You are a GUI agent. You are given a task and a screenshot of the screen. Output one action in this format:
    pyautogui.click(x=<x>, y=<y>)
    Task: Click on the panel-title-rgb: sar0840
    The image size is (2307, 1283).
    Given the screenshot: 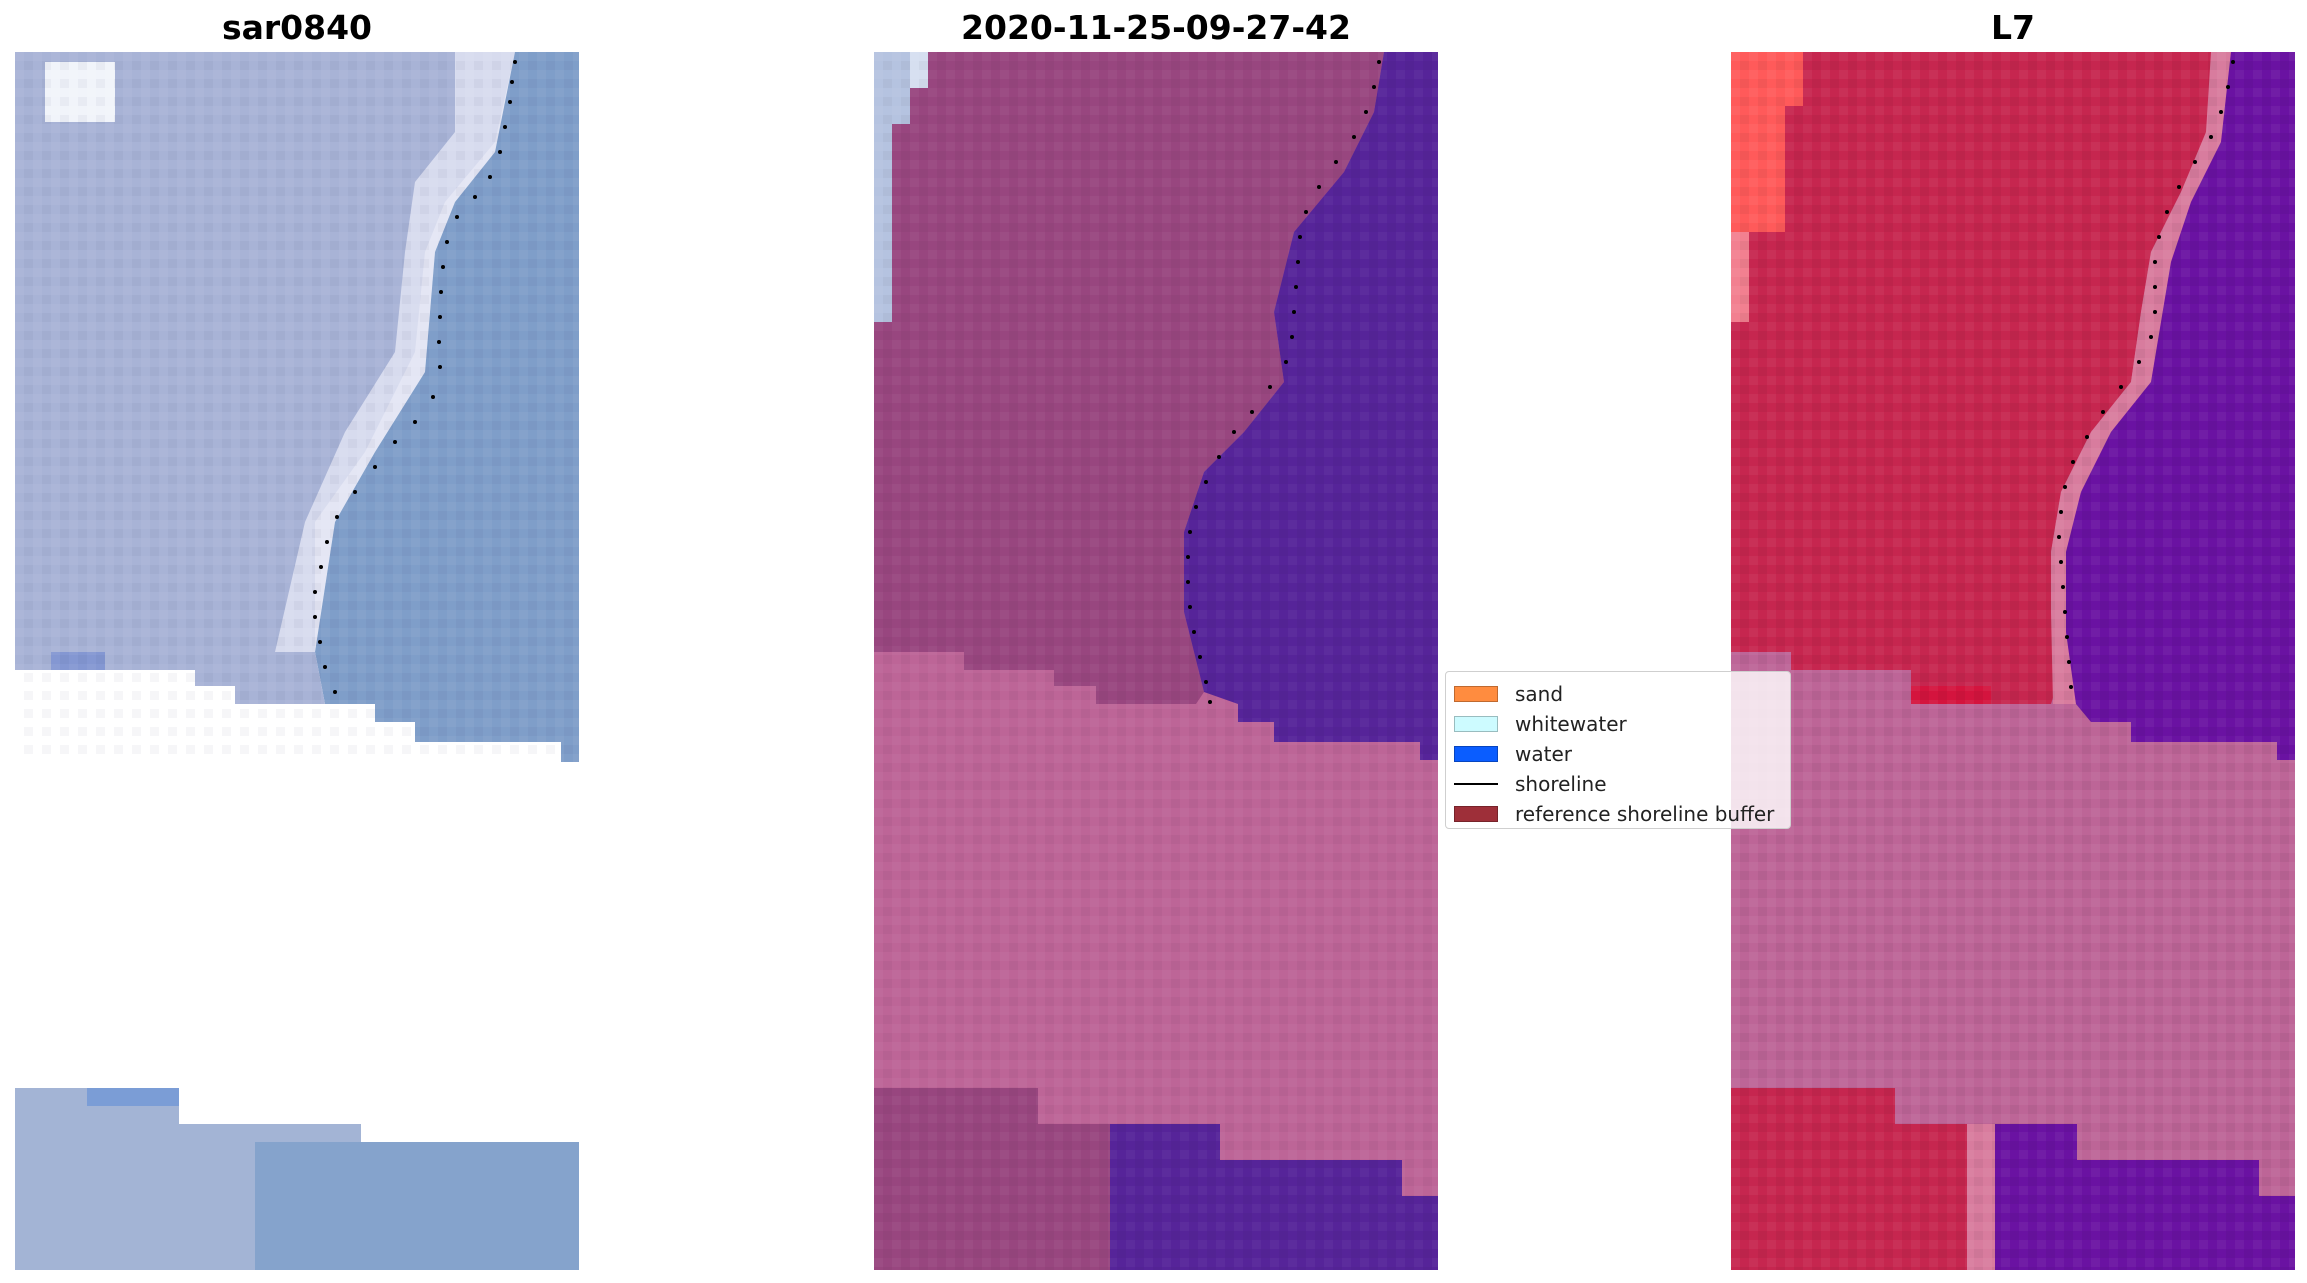 What is the action you would take?
    pyautogui.click(x=297, y=27)
    